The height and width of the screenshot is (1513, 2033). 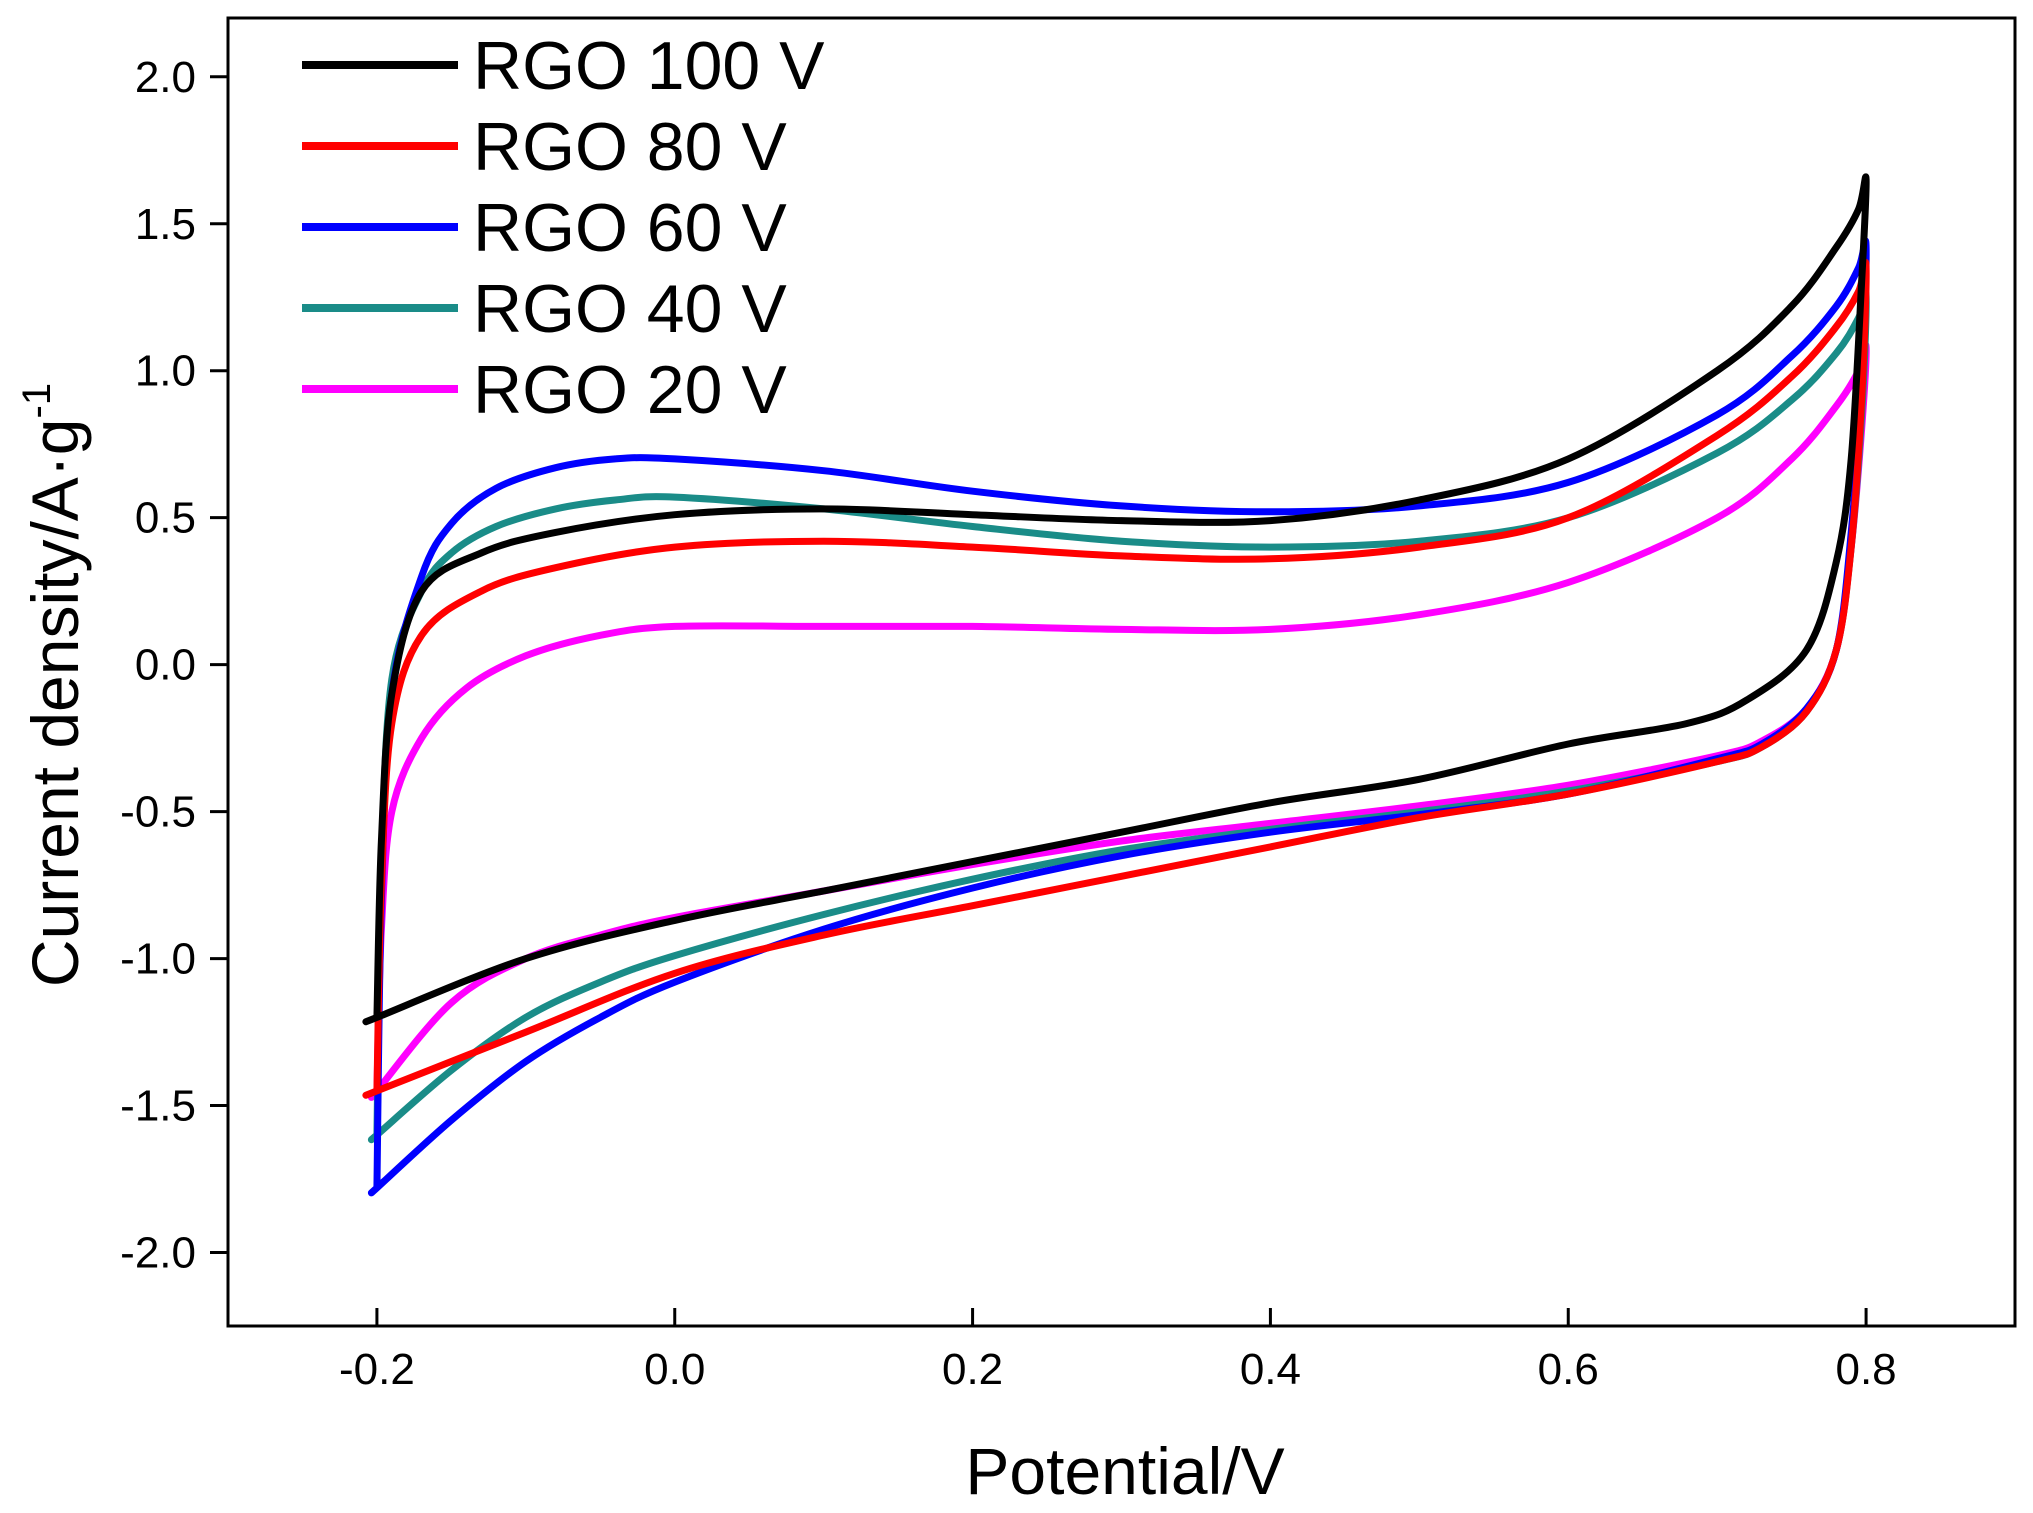 What do you see at coordinates (165, 224) in the screenshot?
I see `y-tick-label: 1.5` at bounding box center [165, 224].